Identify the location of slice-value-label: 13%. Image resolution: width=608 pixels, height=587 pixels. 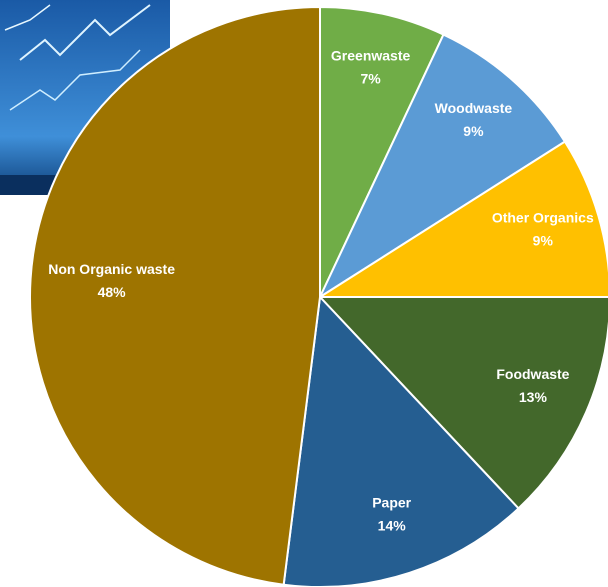
(533, 397).